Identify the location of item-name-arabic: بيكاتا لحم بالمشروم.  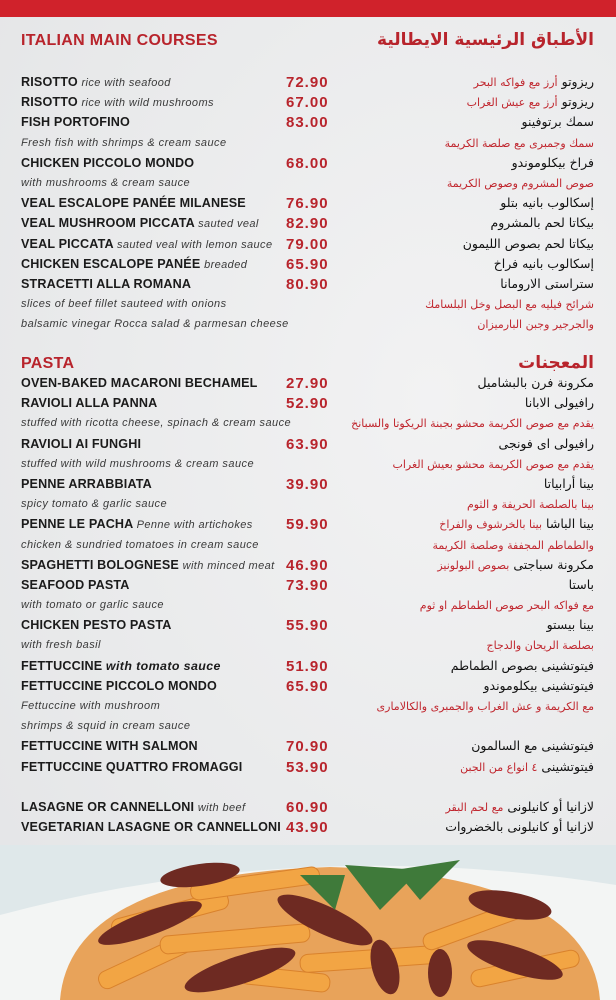
(542, 222).